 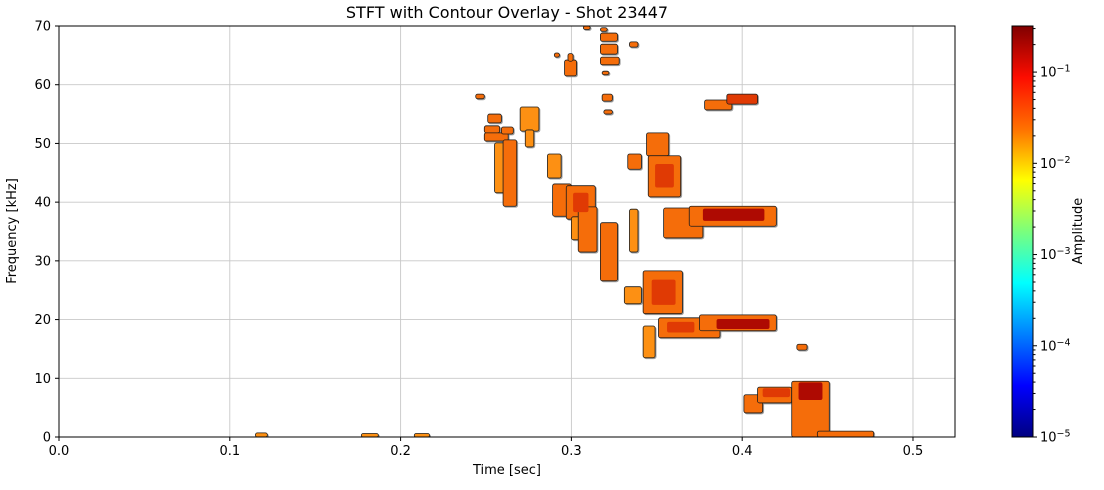 What do you see at coordinates (1022, 231) in the screenshot?
I see `colorbar` at bounding box center [1022, 231].